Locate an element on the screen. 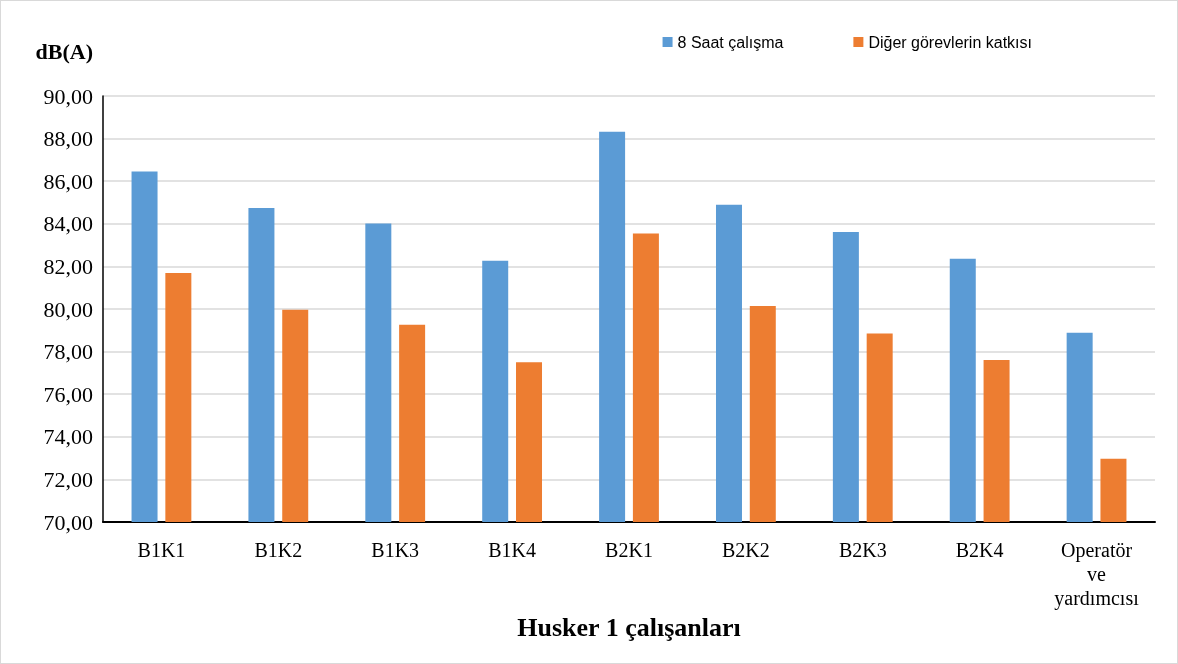 Image resolution: width=1178 pixels, height=664 pixels. y-tick-label: 70,00 is located at coordinates (68, 522).